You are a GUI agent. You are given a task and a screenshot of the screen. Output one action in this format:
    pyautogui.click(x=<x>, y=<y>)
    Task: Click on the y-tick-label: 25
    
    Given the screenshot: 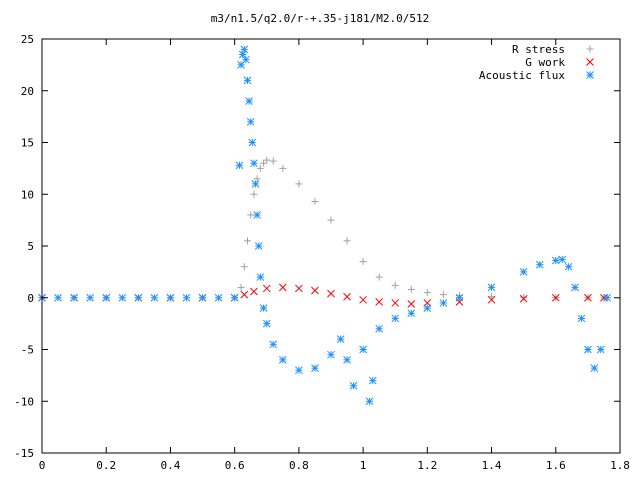 What is the action you would take?
    pyautogui.click(x=27, y=39)
    